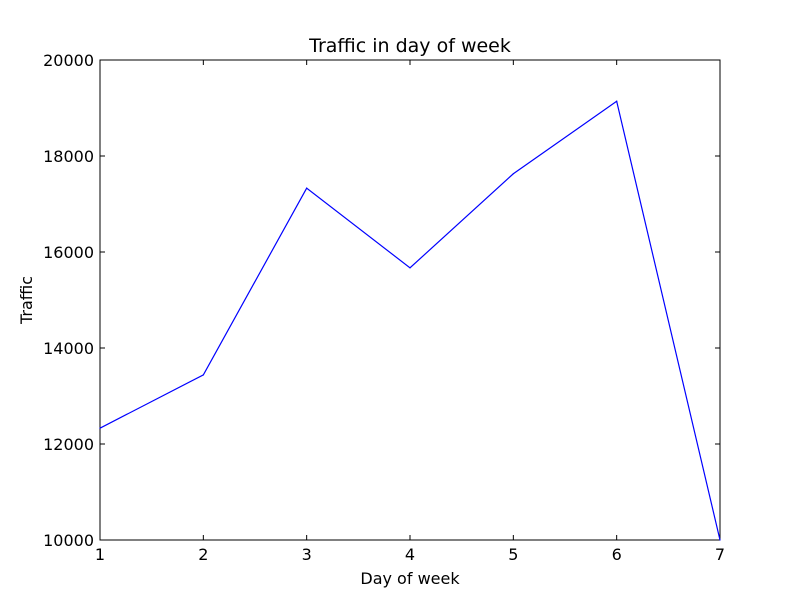 This screenshot has width=800, height=600. I want to click on x-tick-label: 2, so click(203, 554).